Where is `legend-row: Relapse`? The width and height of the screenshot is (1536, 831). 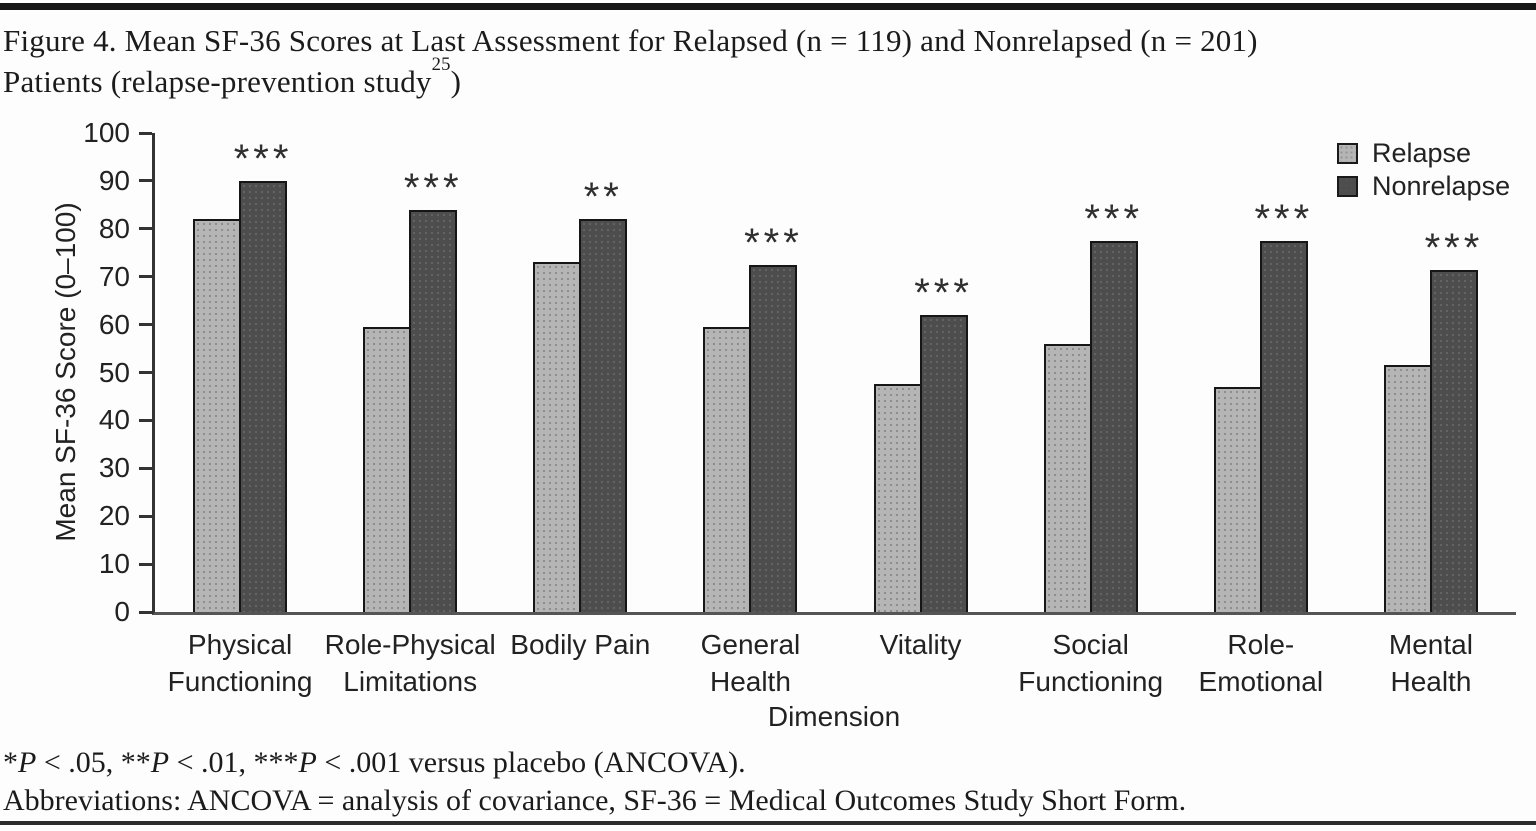
legend-row: Relapse is located at coordinates (1423, 153).